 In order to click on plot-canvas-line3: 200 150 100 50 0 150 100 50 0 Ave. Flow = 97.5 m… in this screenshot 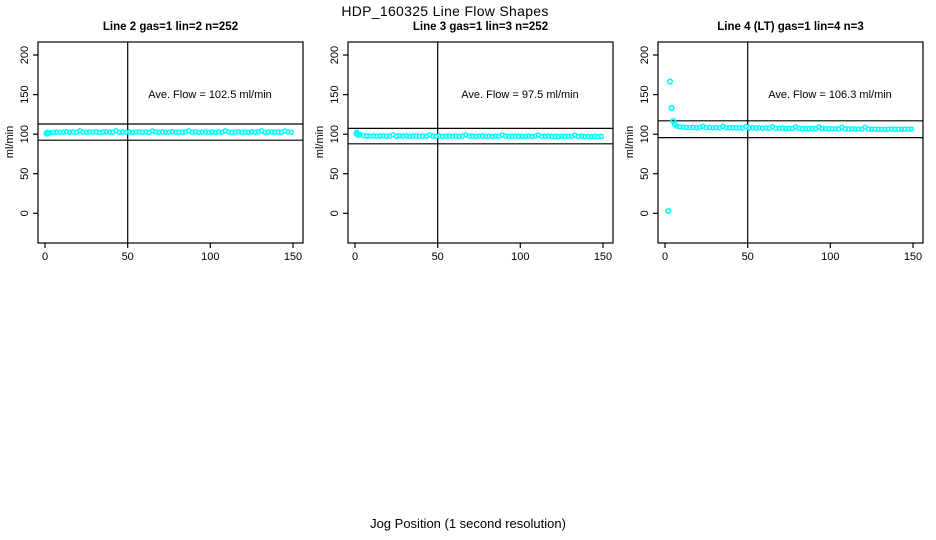, I will do `click(471, 152)`.